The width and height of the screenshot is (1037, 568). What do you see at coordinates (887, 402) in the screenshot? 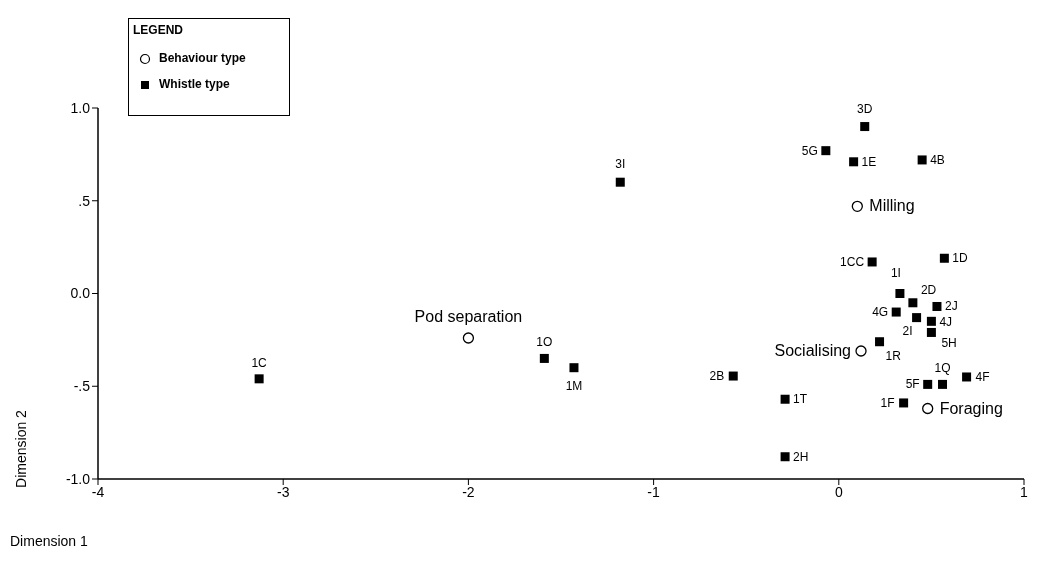
I see `annotation: 1F` at bounding box center [887, 402].